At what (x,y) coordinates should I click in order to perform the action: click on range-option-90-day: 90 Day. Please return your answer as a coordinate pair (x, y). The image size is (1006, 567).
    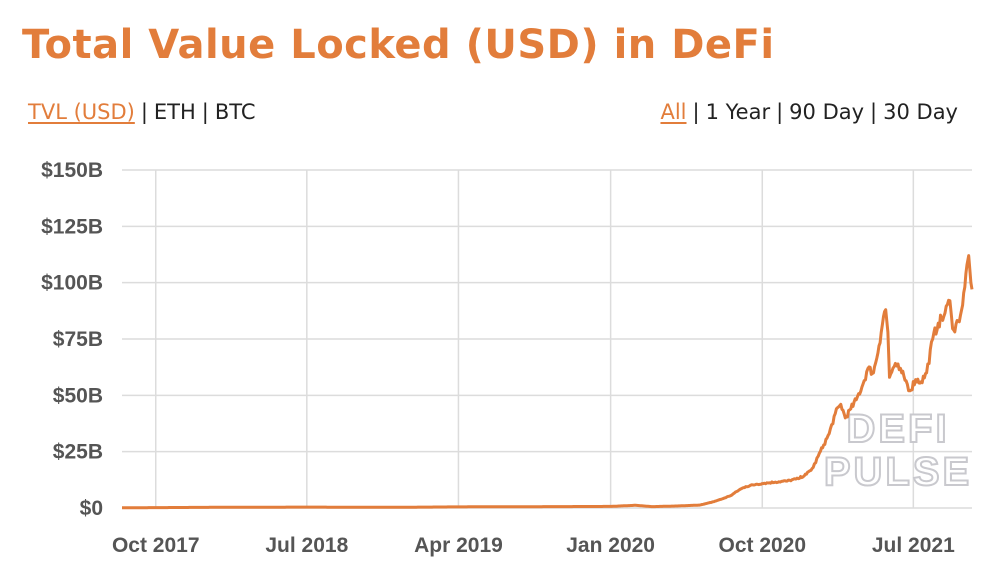
    Looking at the image, I should click on (827, 112).